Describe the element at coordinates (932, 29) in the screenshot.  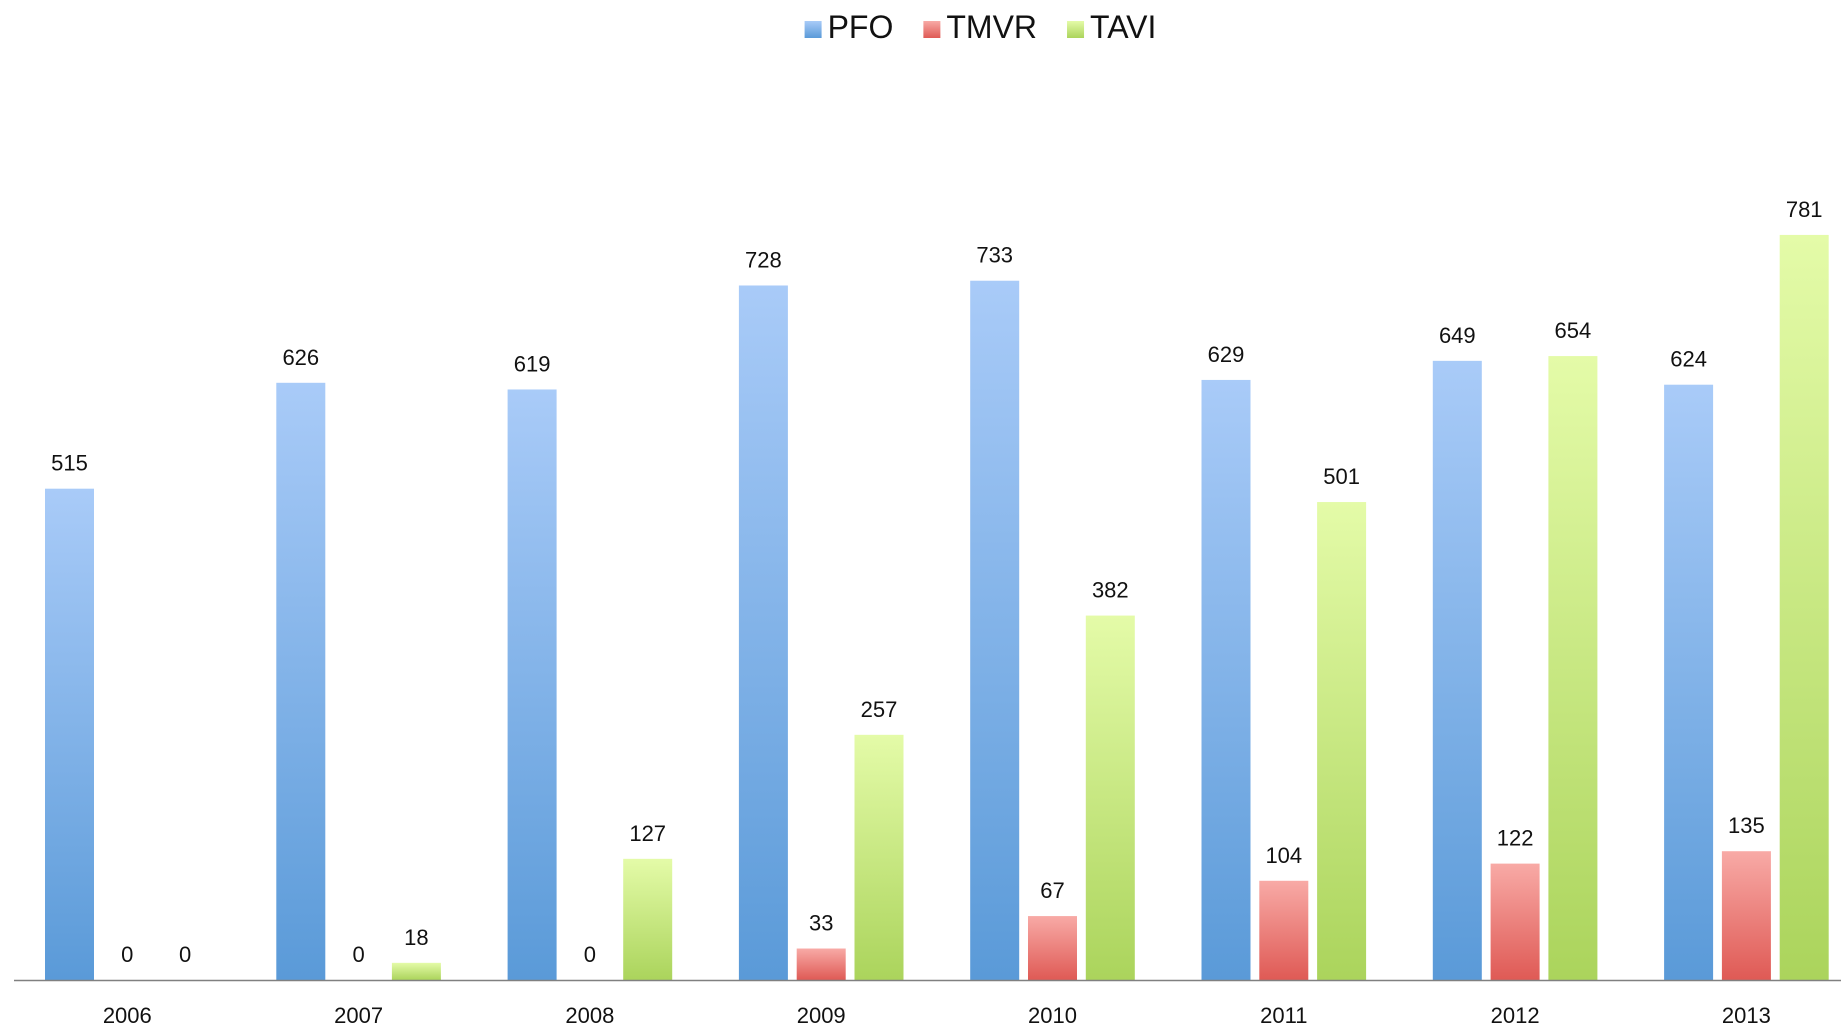
I see `legend-swatch-tmvr` at that location.